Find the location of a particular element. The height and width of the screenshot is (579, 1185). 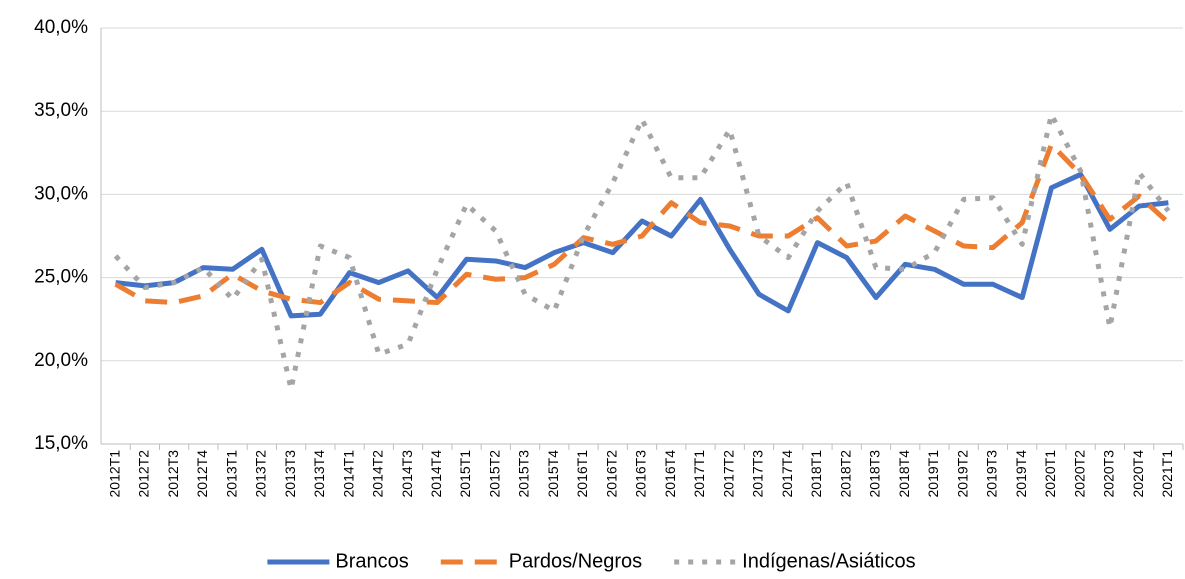

x-tick-label: 2012T3 is located at coordinates (173, 474).